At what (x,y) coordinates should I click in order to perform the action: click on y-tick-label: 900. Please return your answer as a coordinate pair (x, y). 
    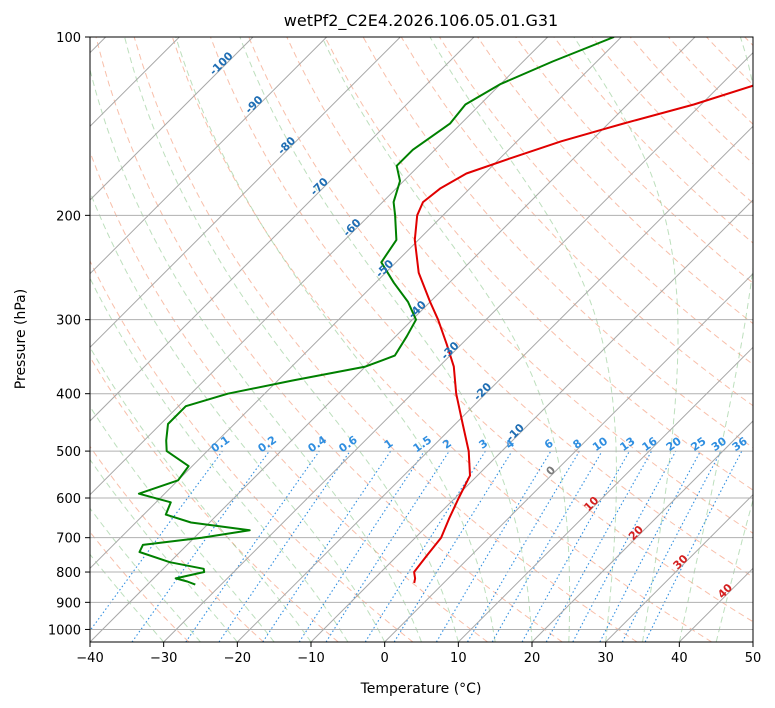
    Looking at the image, I should click on (68, 603).